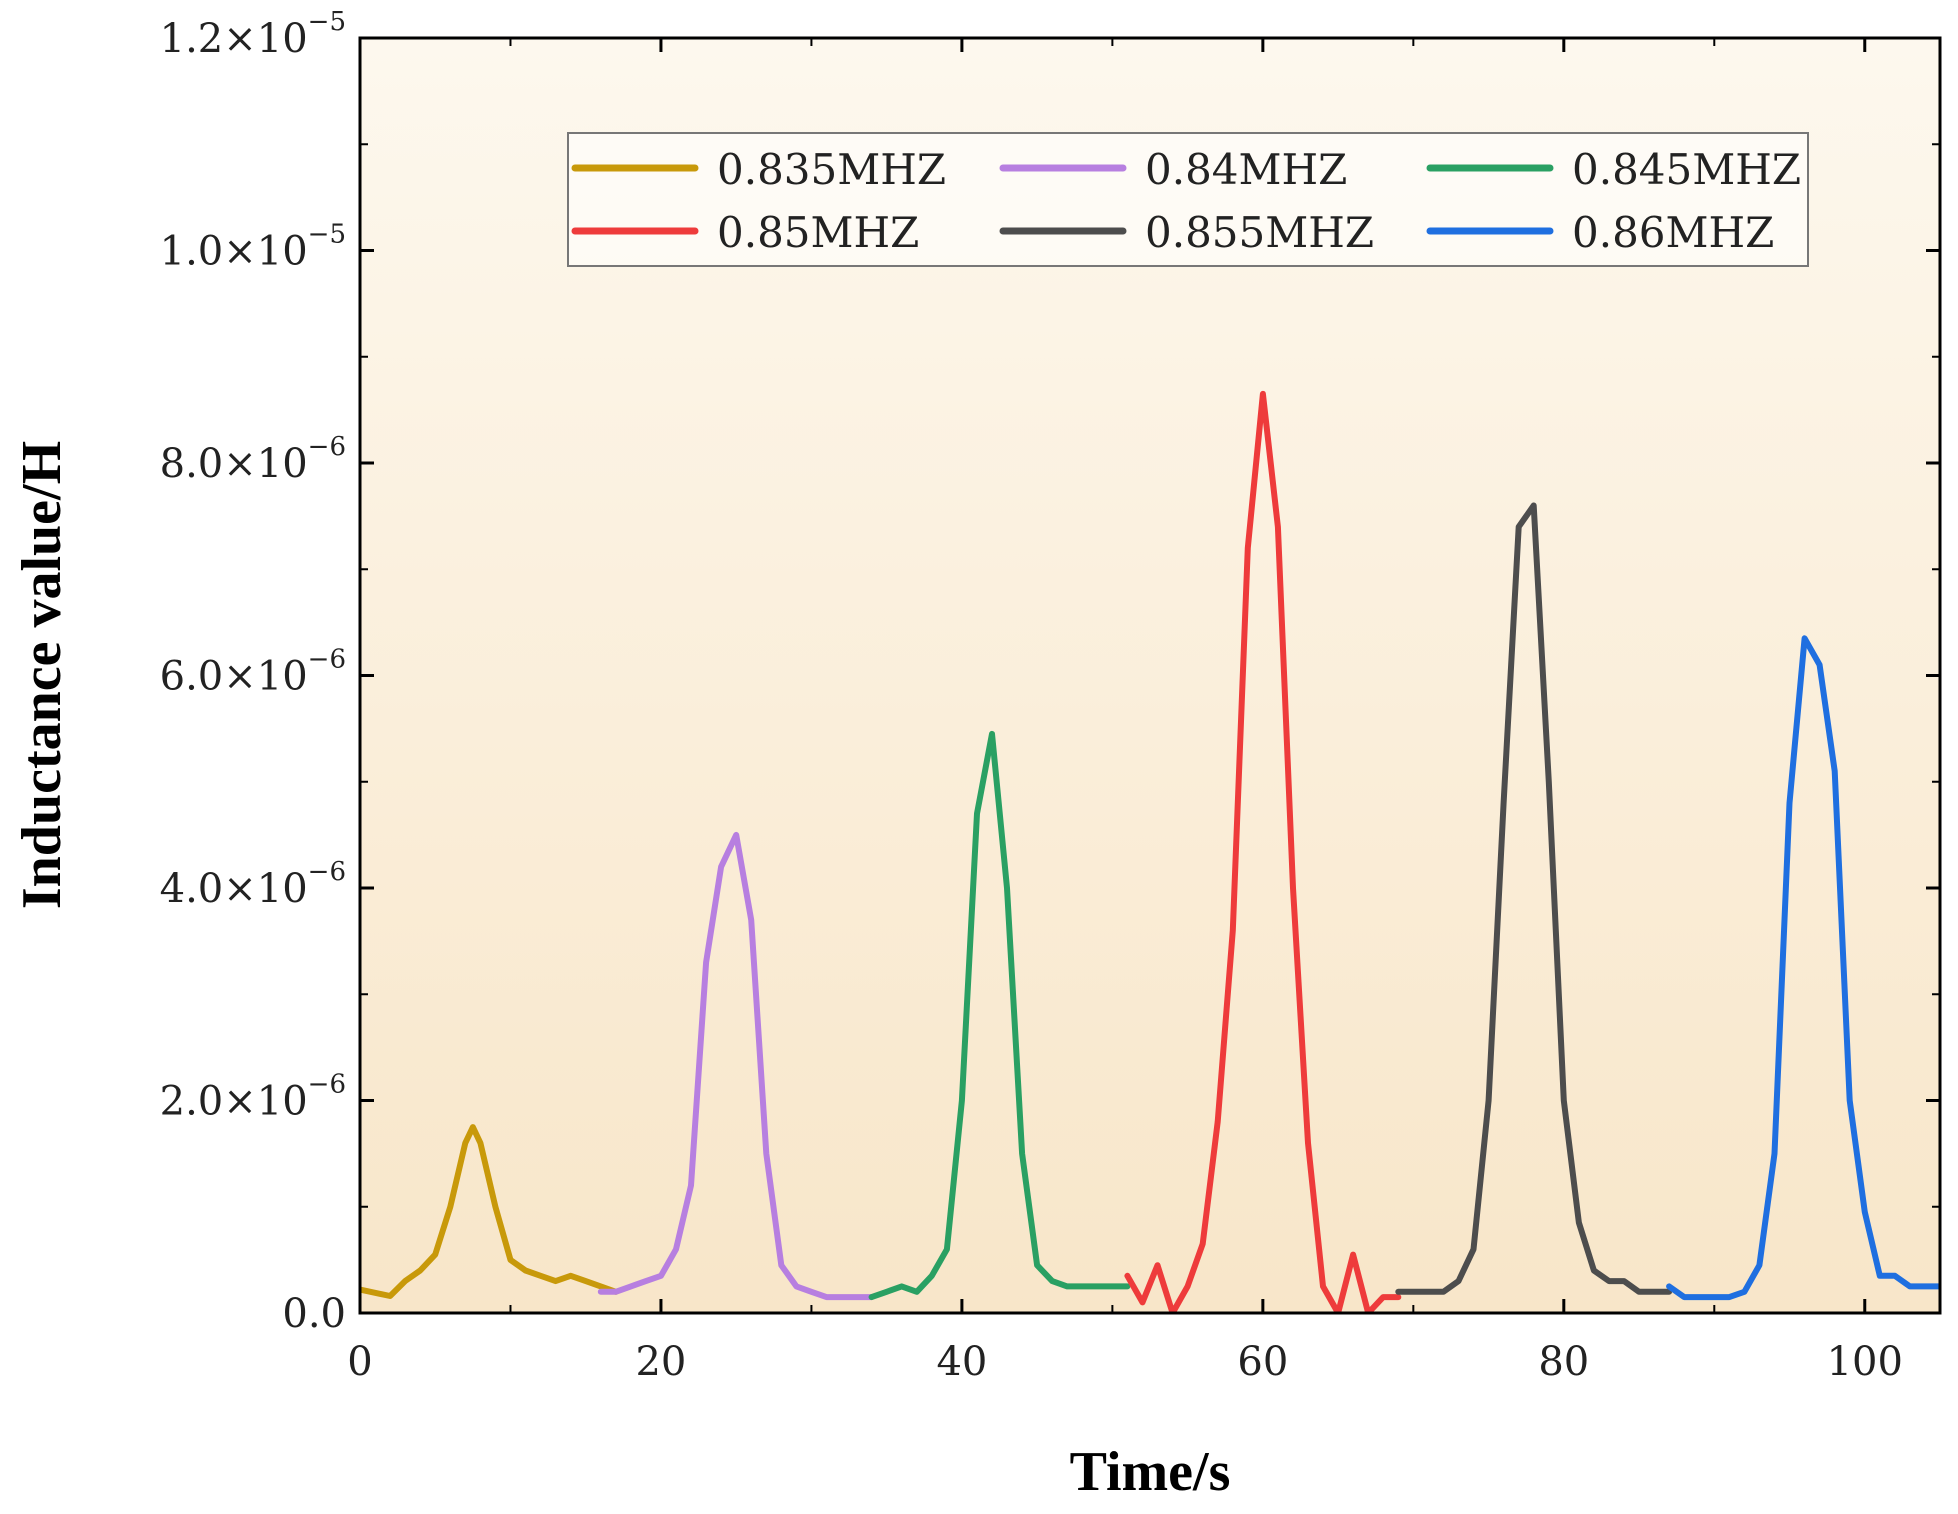 Image resolution: width=1958 pixels, height=1514 pixels. What do you see at coordinates (1563, 1362) in the screenshot?
I see `x-tick-label: 80` at bounding box center [1563, 1362].